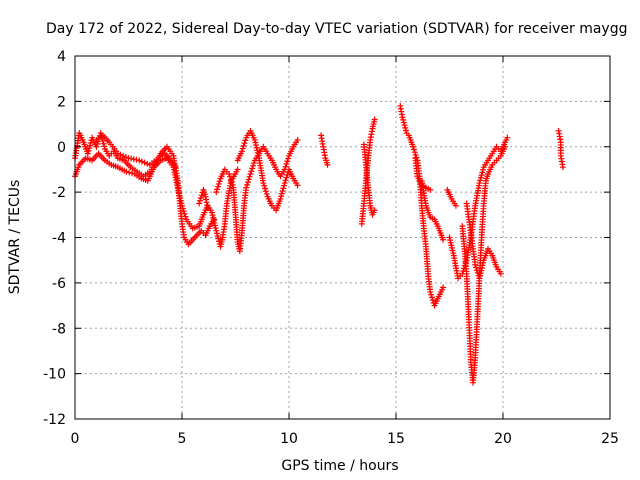 This screenshot has width=640, height=480. Describe the element at coordinates (54, 375) in the screenshot. I see `y-tick-label: -10` at that location.